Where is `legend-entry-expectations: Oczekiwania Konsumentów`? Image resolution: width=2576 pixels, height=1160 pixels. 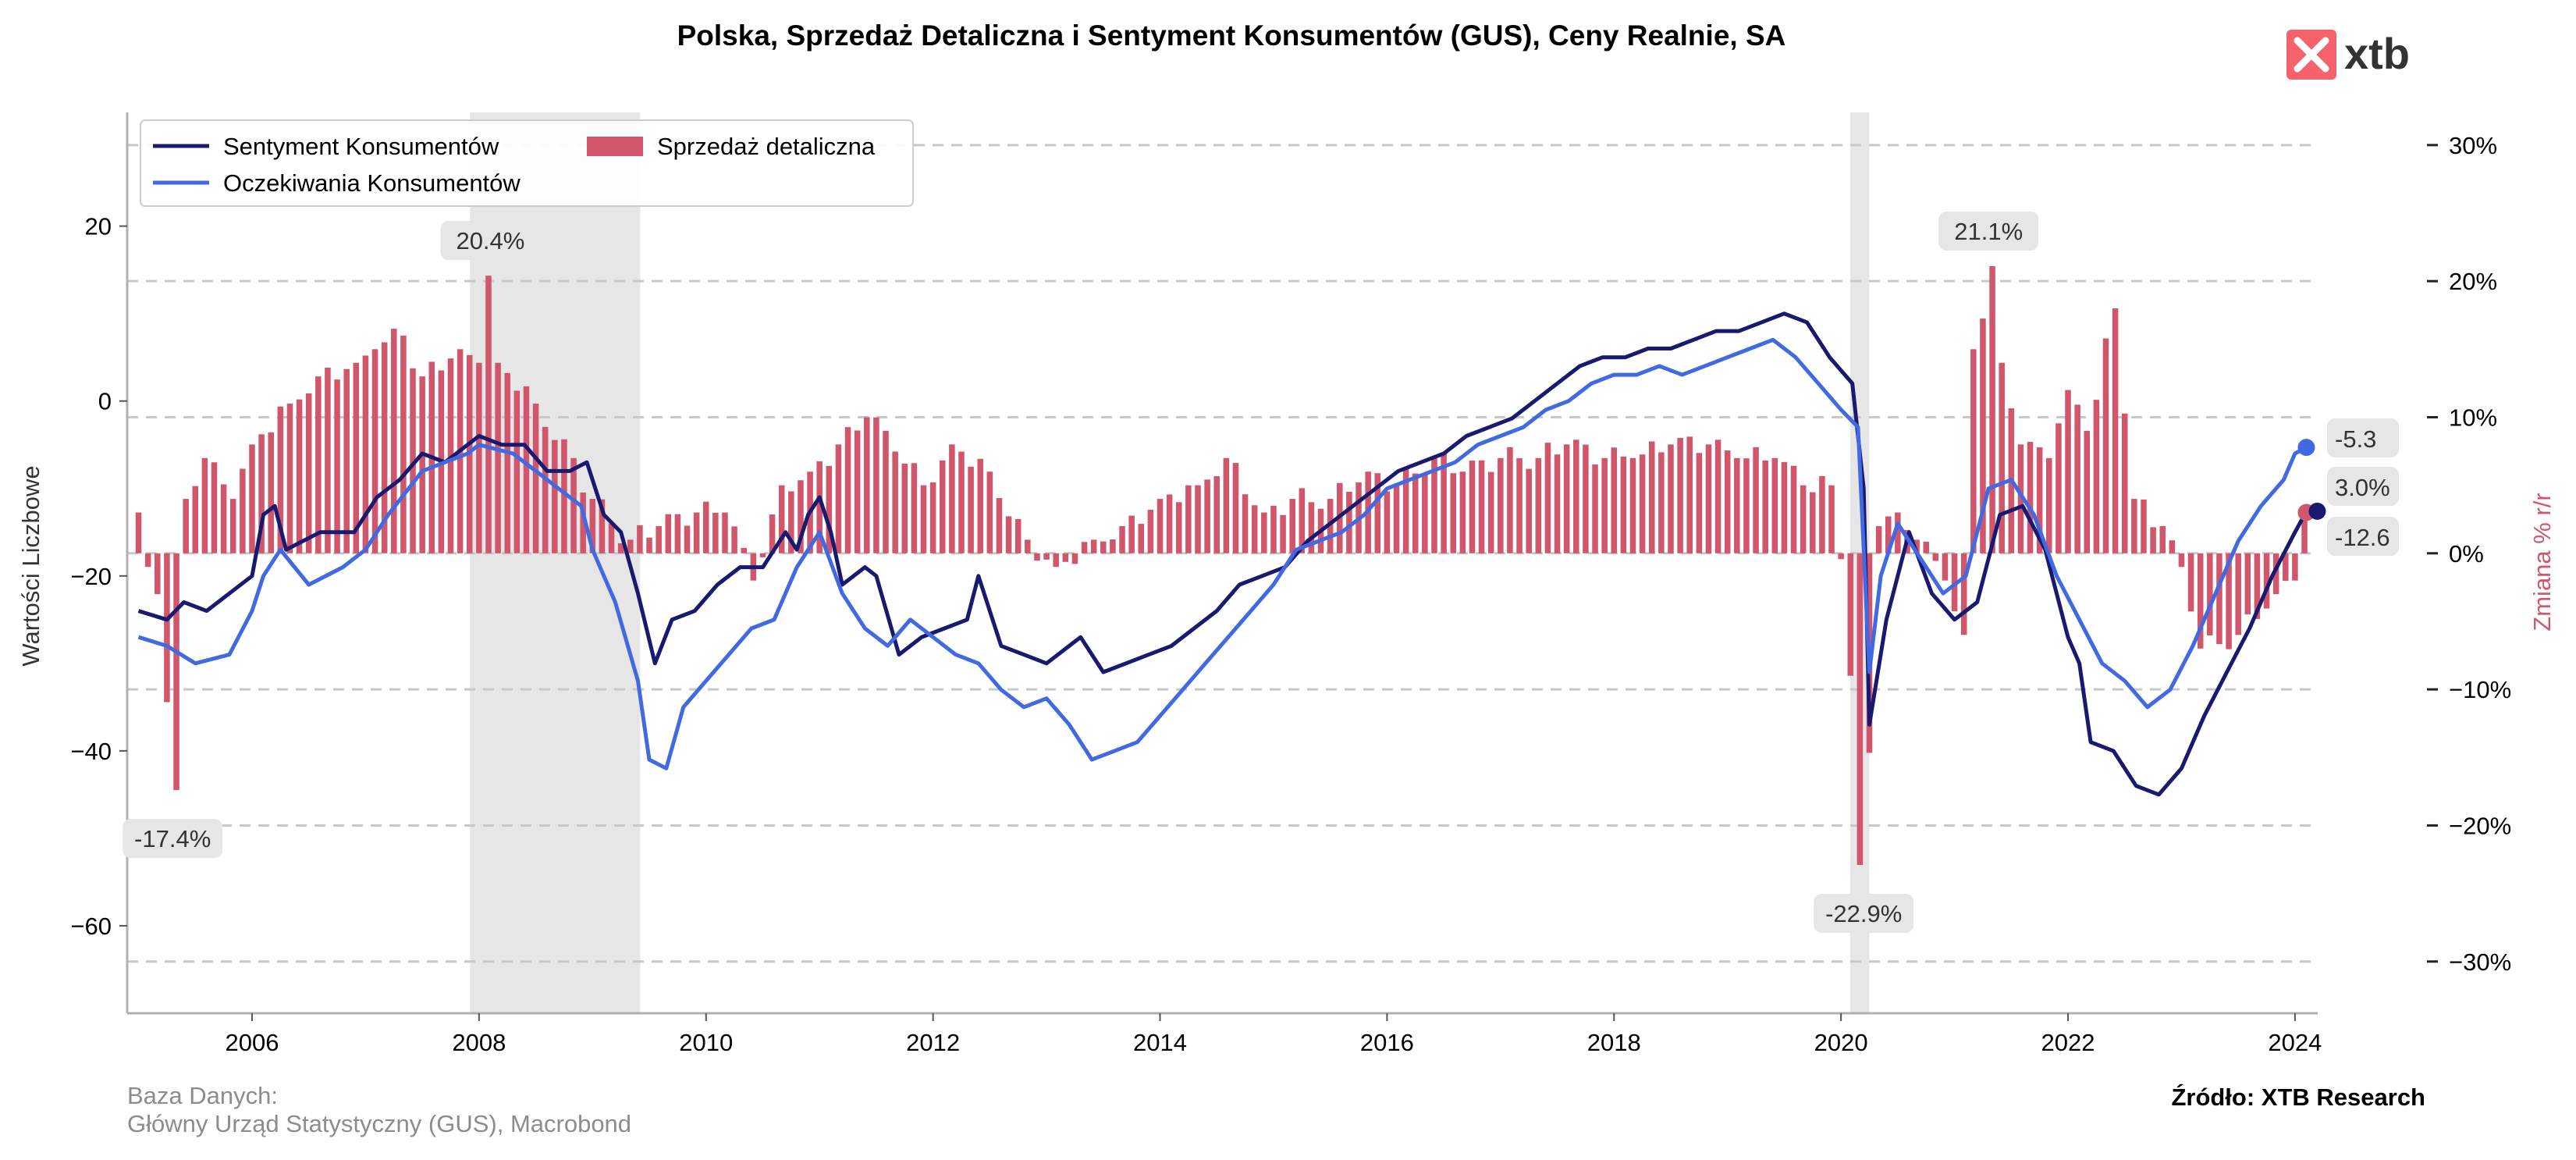 legend-entry-expectations: Oczekiwania Konsumentów is located at coordinates (372, 183).